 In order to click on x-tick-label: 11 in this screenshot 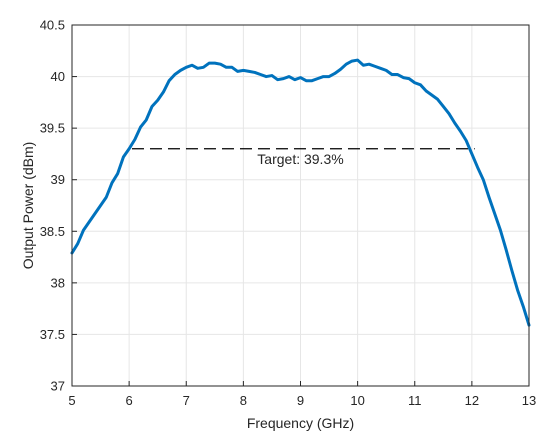, I will do `click(415, 400)`.